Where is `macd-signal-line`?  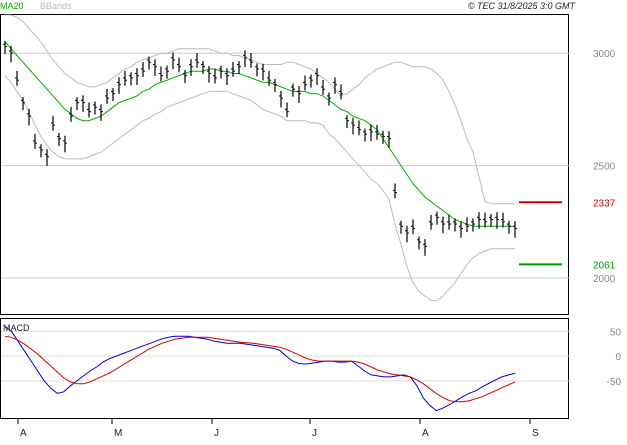 macd-signal-line is located at coordinates (260, 369).